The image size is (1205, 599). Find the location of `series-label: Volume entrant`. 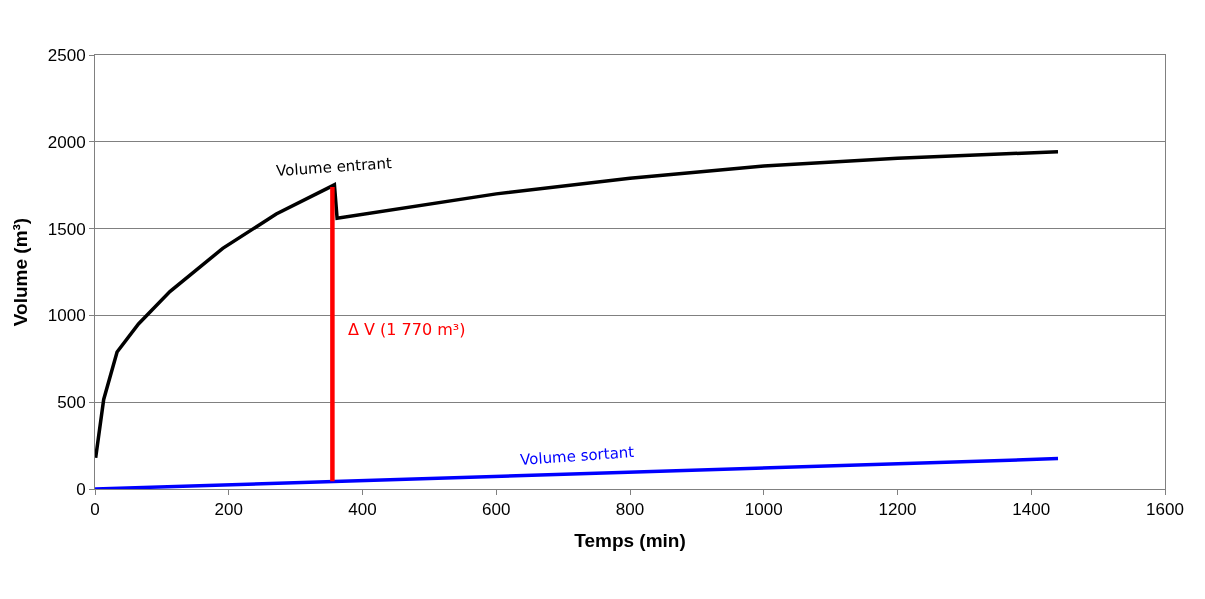

series-label: Volume entrant is located at coordinates (334, 167).